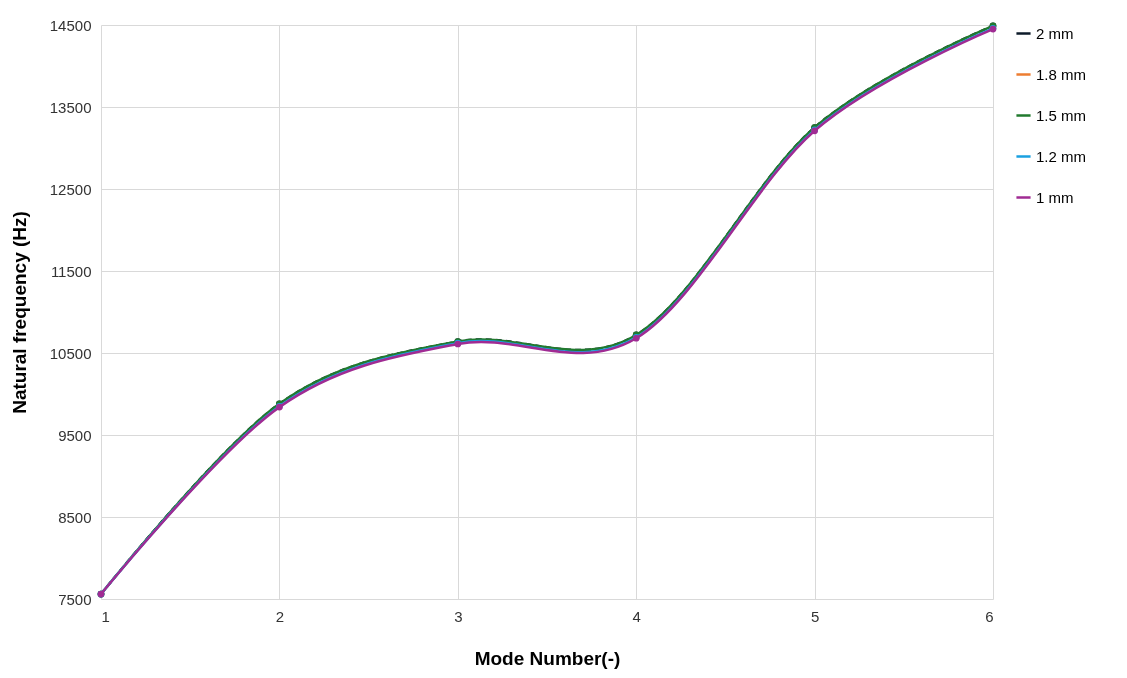  What do you see at coordinates (19, 312) in the screenshot?
I see `y-axis-title: Natural frequency (Hz)` at bounding box center [19, 312].